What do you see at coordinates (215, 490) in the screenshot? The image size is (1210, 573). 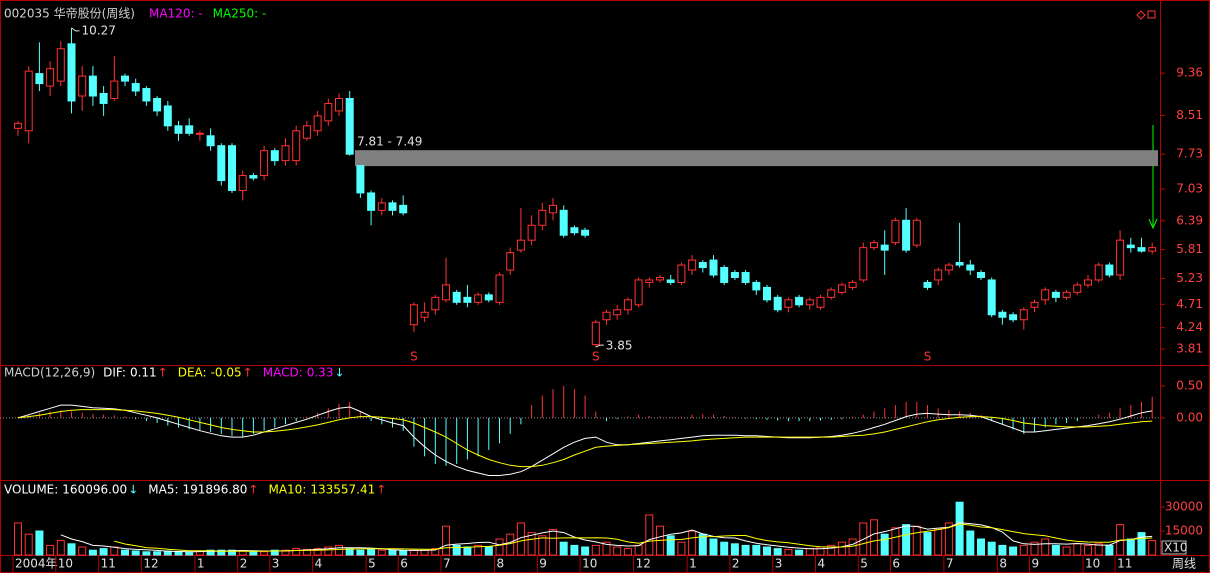 I see `legend-value: 191896.80` at bounding box center [215, 490].